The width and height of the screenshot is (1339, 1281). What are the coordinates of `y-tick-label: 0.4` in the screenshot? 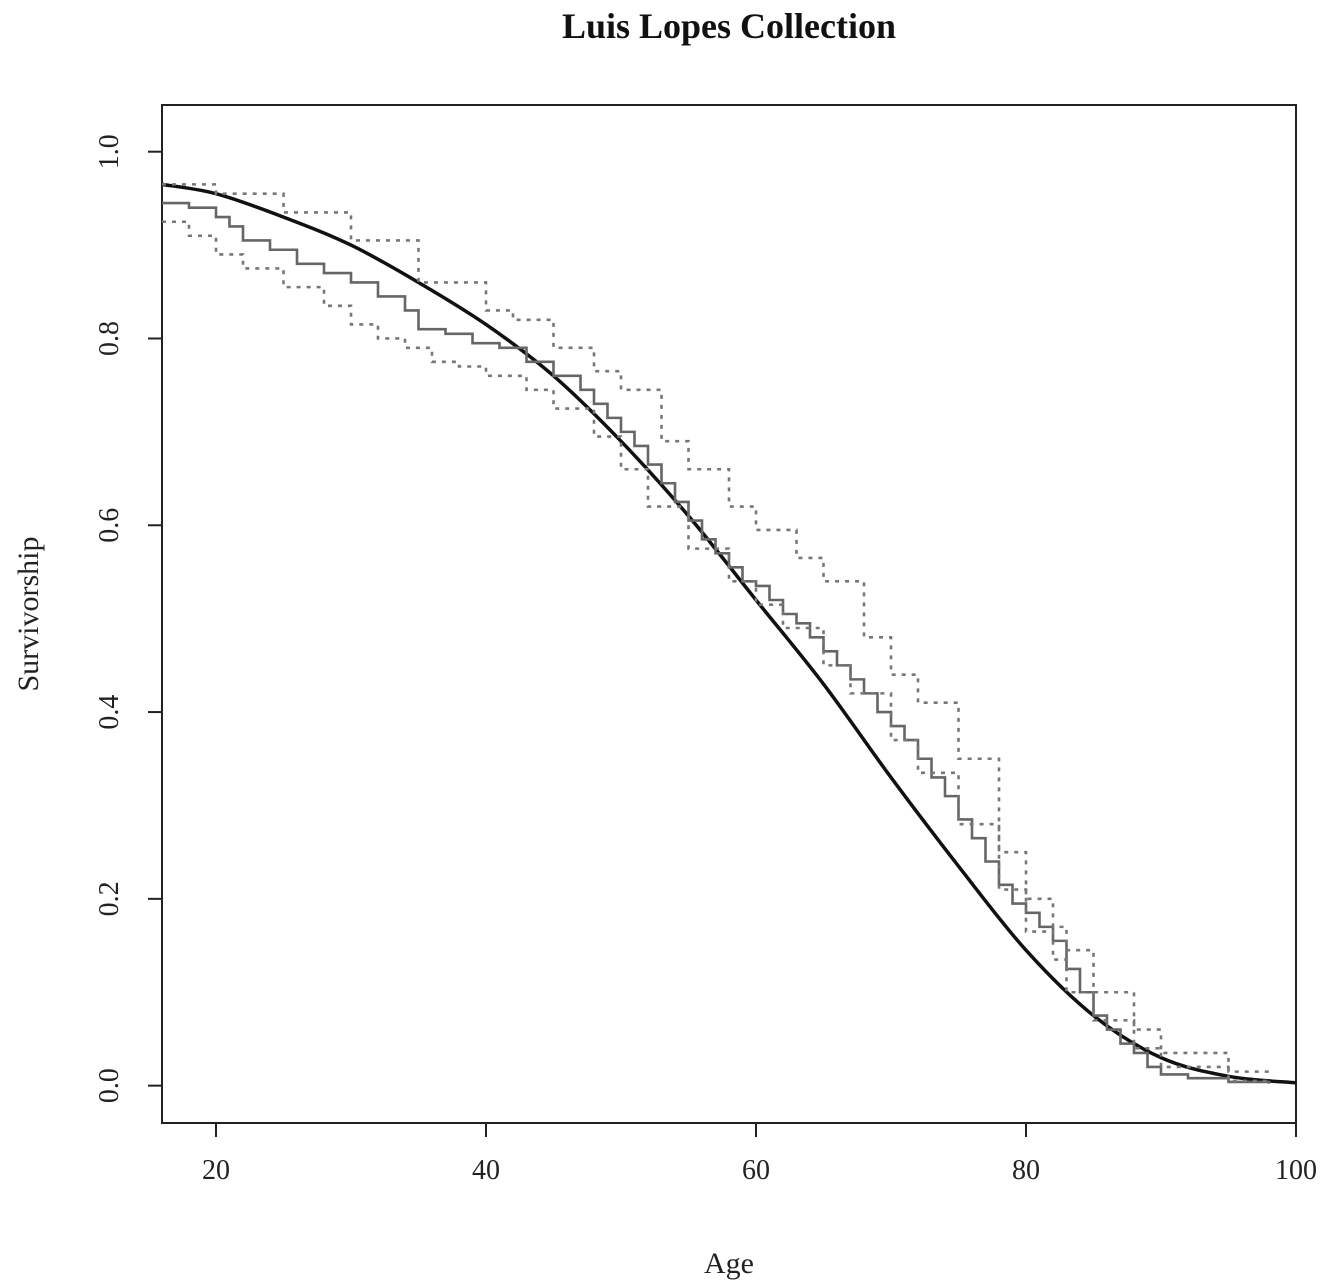 It's located at (109, 712).